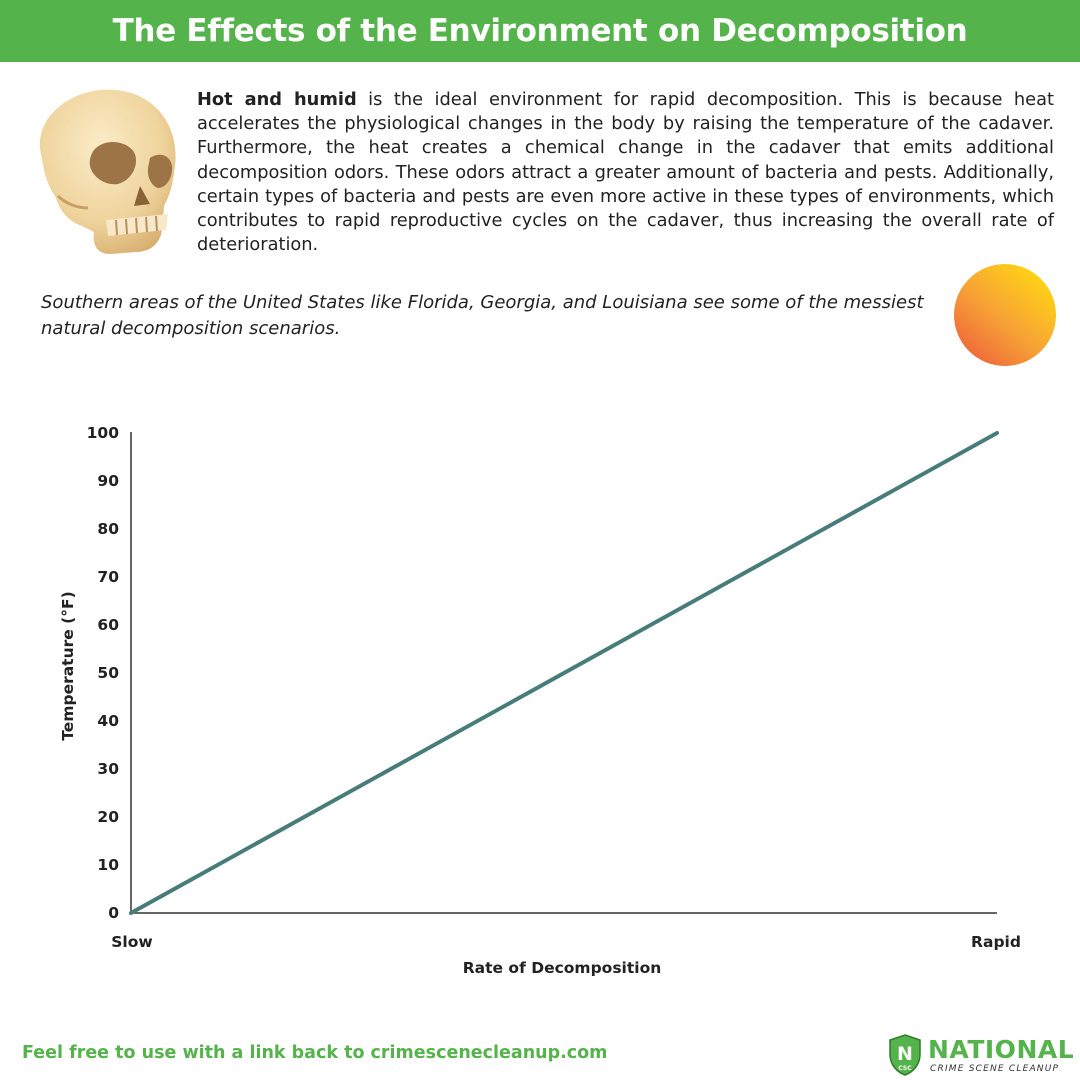 Image resolution: width=1080 pixels, height=1080 pixels. What do you see at coordinates (108, 817) in the screenshot?
I see `y-tick-label: 20` at bounding box center [108, 817].